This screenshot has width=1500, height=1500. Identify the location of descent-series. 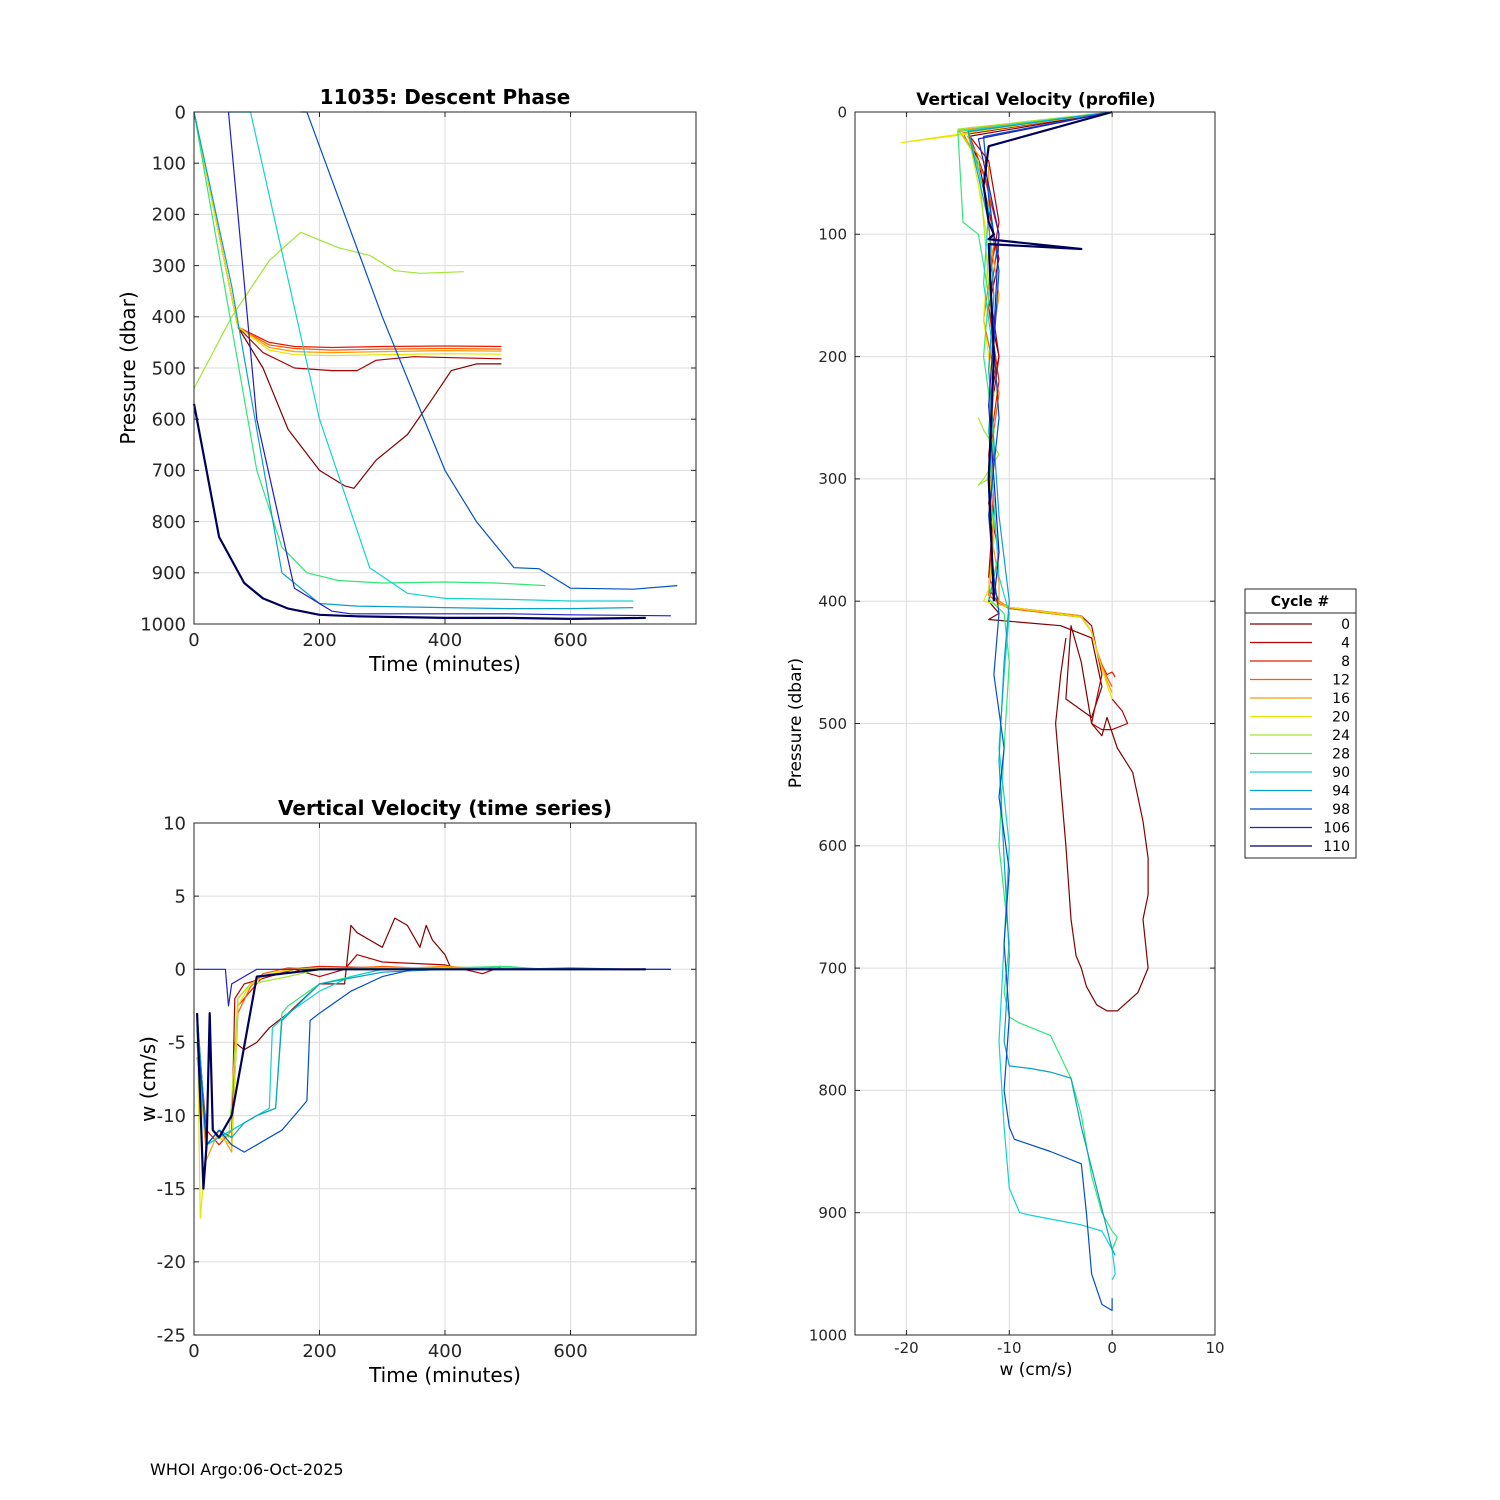
(435, 366).